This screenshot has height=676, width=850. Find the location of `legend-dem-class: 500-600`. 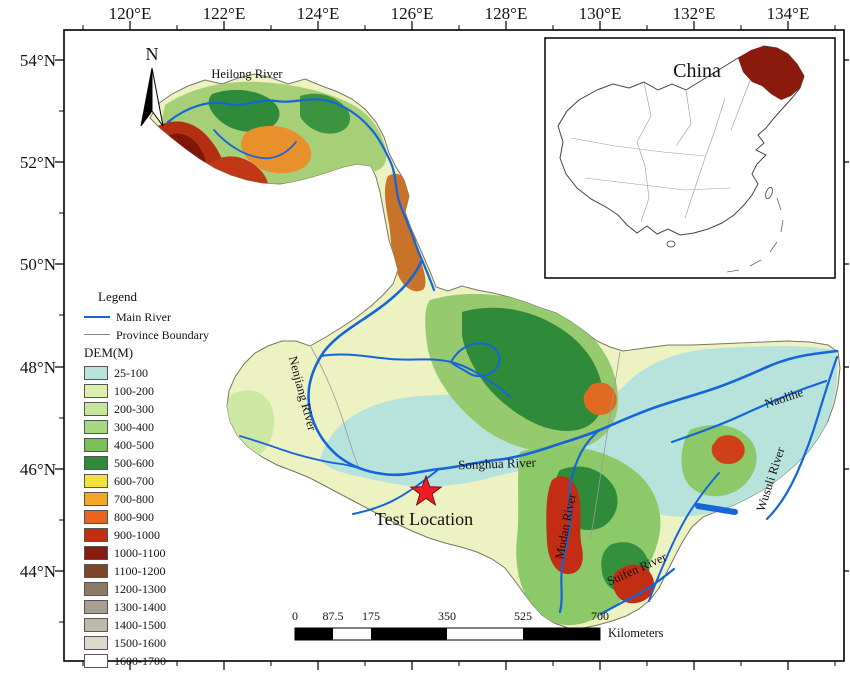

legend-dem-class: 500-600 is located at coordinates (154, 462).